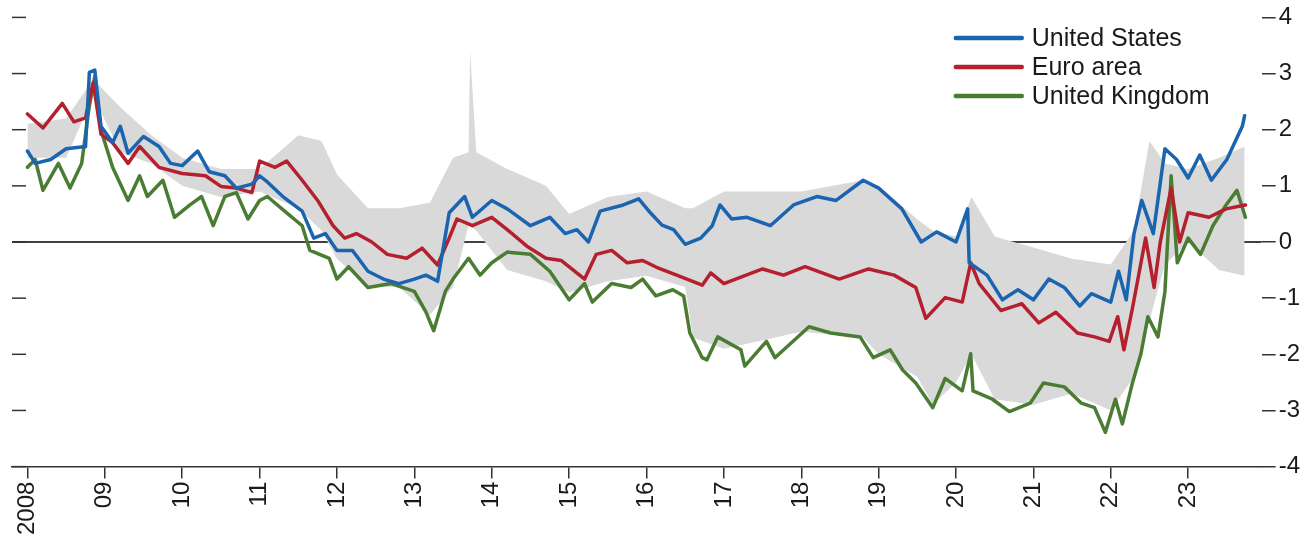  What do you see at coordinates (1289, 296) in the screenshot?
I see `y-tick-label: -1` at bounding box center [1289, 296].